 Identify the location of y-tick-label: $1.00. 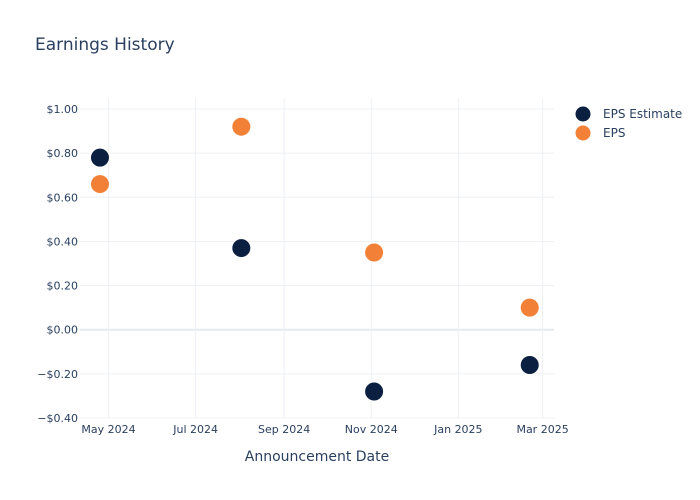
(63, 109).